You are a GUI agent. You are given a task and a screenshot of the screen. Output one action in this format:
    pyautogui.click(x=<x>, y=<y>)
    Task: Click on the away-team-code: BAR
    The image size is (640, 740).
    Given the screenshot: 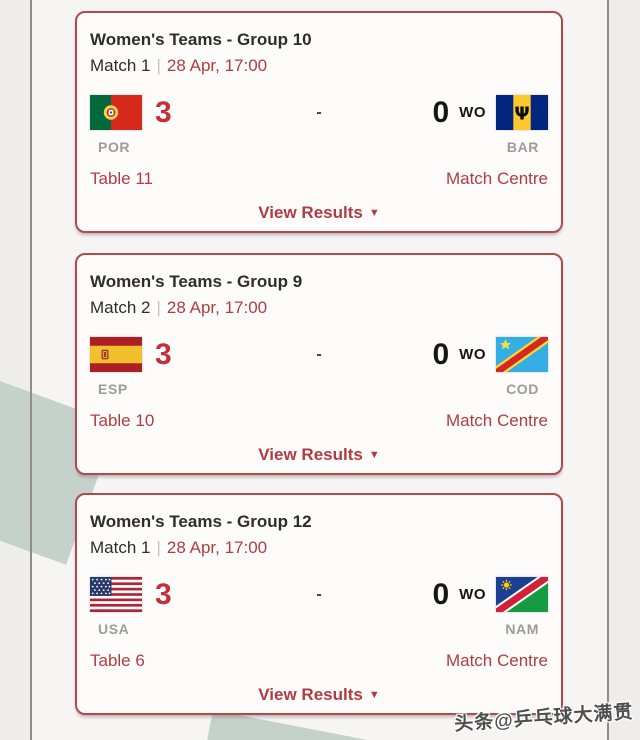 What is the action you would take?
    pyautogui.click(x=522, y=147)
    